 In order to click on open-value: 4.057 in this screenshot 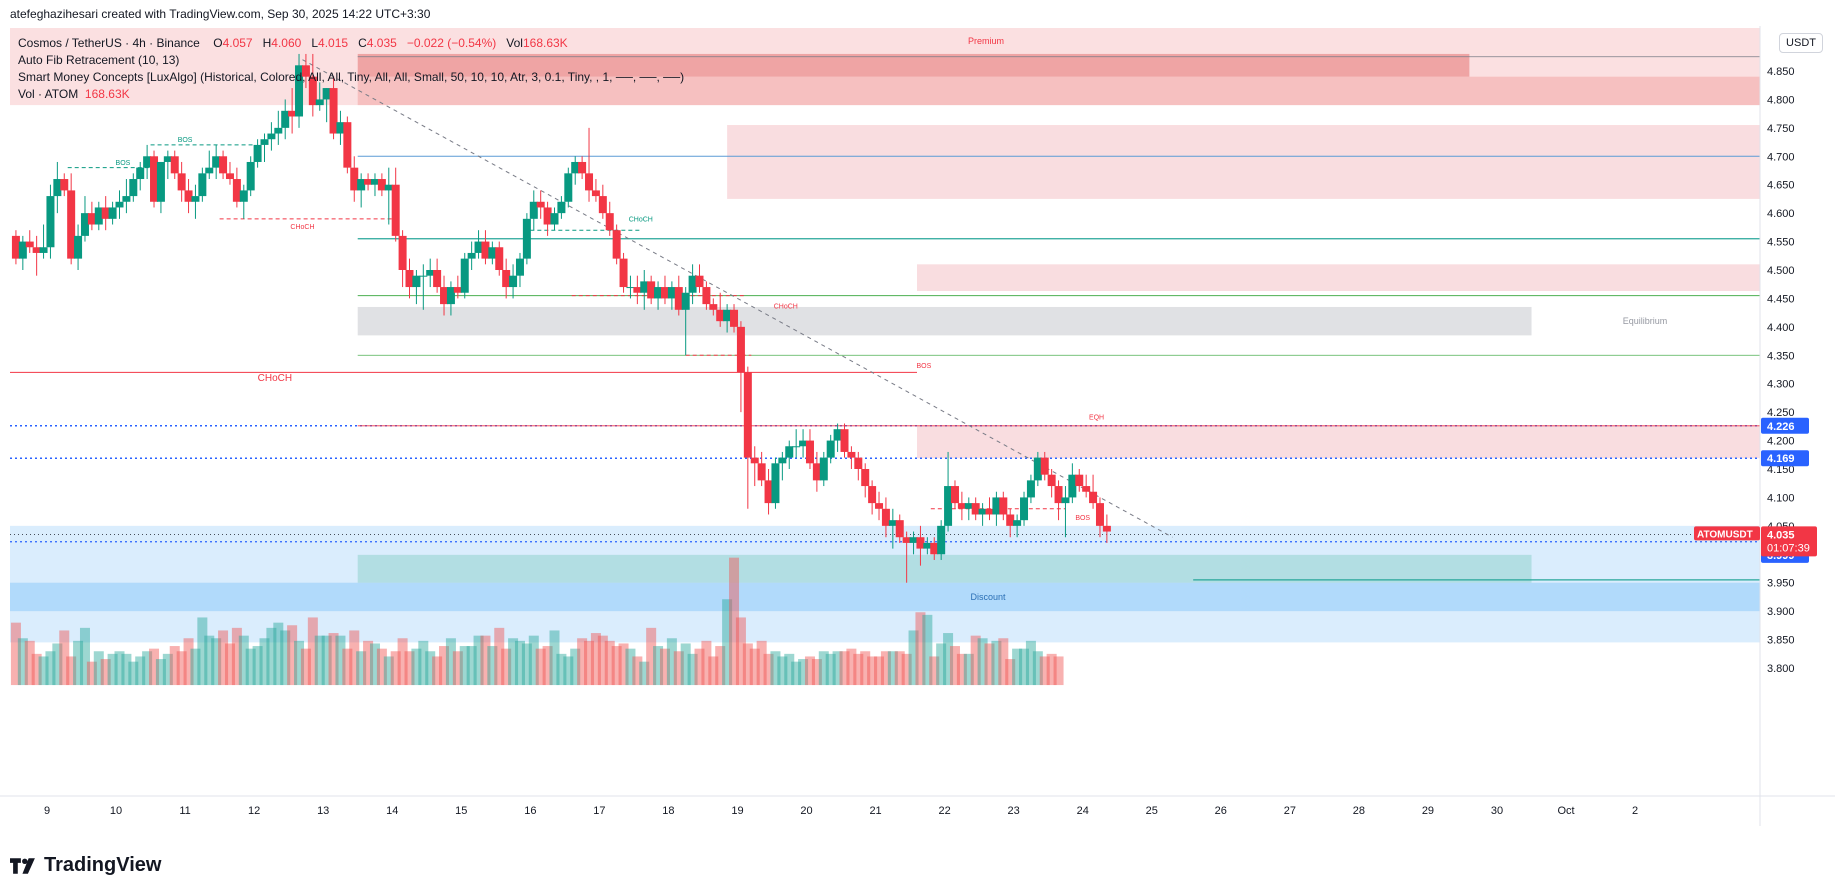, I will do `click(237, 43)`.